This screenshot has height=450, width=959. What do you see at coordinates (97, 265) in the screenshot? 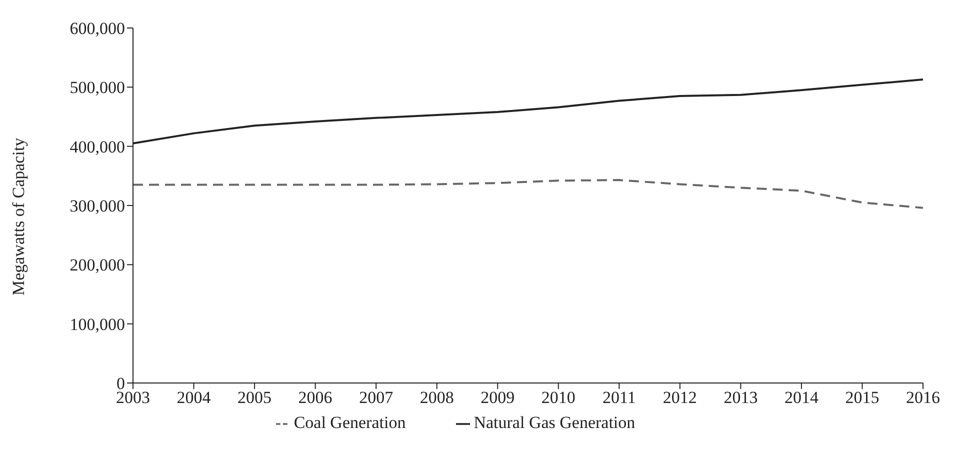
I see `y-tick-label: 200,000` at bounding box center [97, 265].